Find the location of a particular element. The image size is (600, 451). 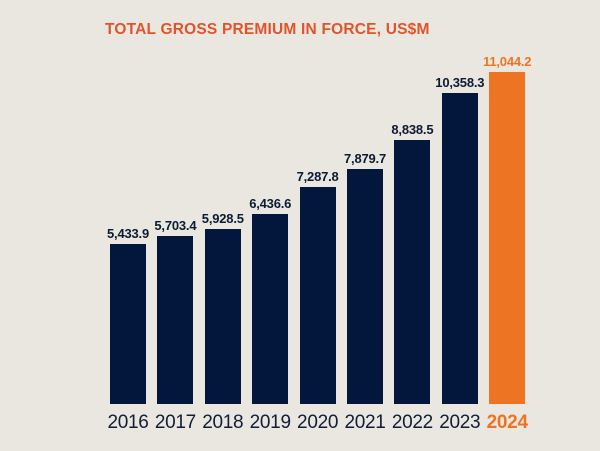

bar-value-label: 5,433.9 is located at coordinates (128, 234).